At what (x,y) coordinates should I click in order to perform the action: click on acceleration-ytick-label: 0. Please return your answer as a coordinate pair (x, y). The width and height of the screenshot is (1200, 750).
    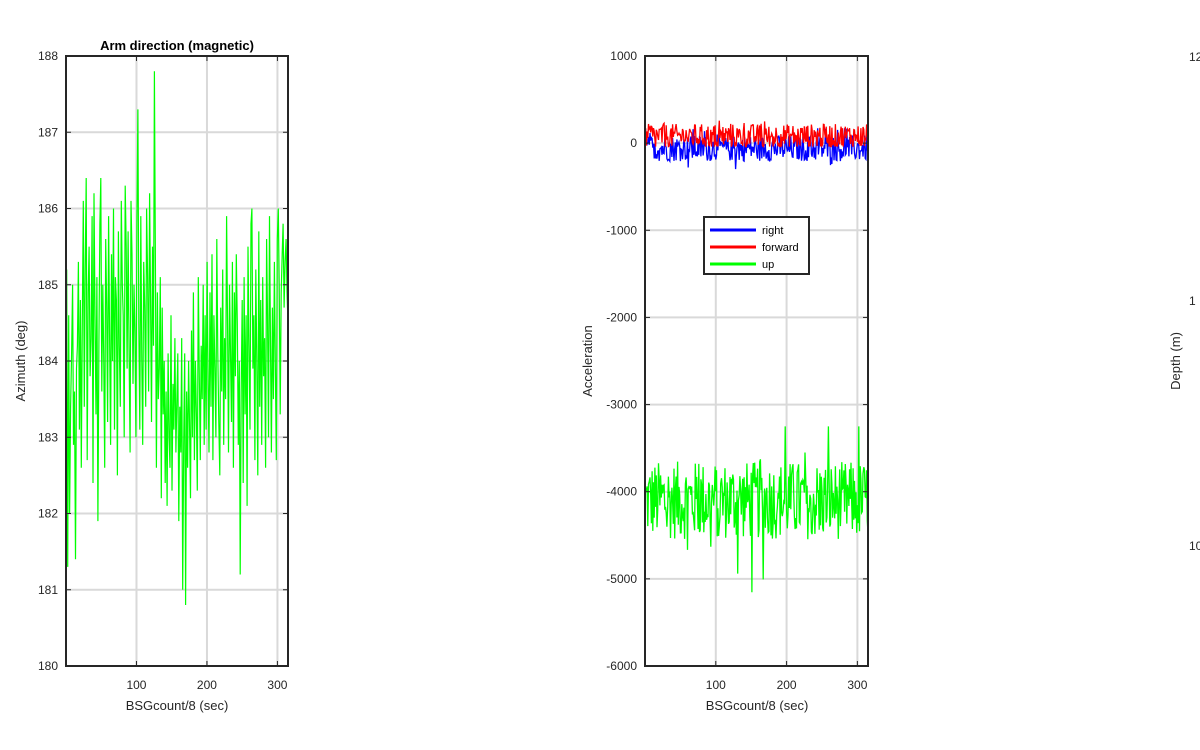
    Looking at the image, I should click on (633, 143).